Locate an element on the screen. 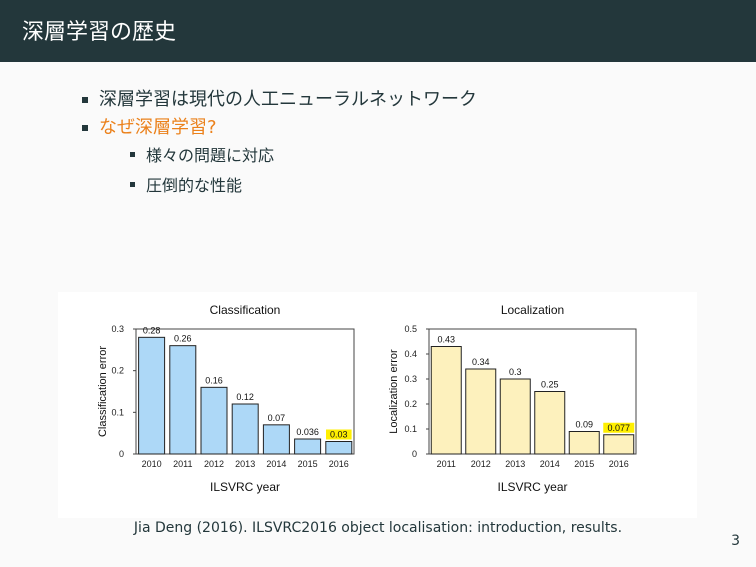 The width and height of the screenshot is (756, 567). bullet-item: 深層学習は現代の人工ニューラルネットワーク is located at coordinates (288, 99).